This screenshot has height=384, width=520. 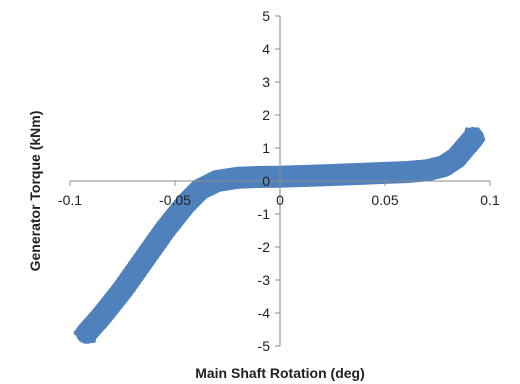 I want to click on y-tick-label: 4, so click(x=266, y=49).